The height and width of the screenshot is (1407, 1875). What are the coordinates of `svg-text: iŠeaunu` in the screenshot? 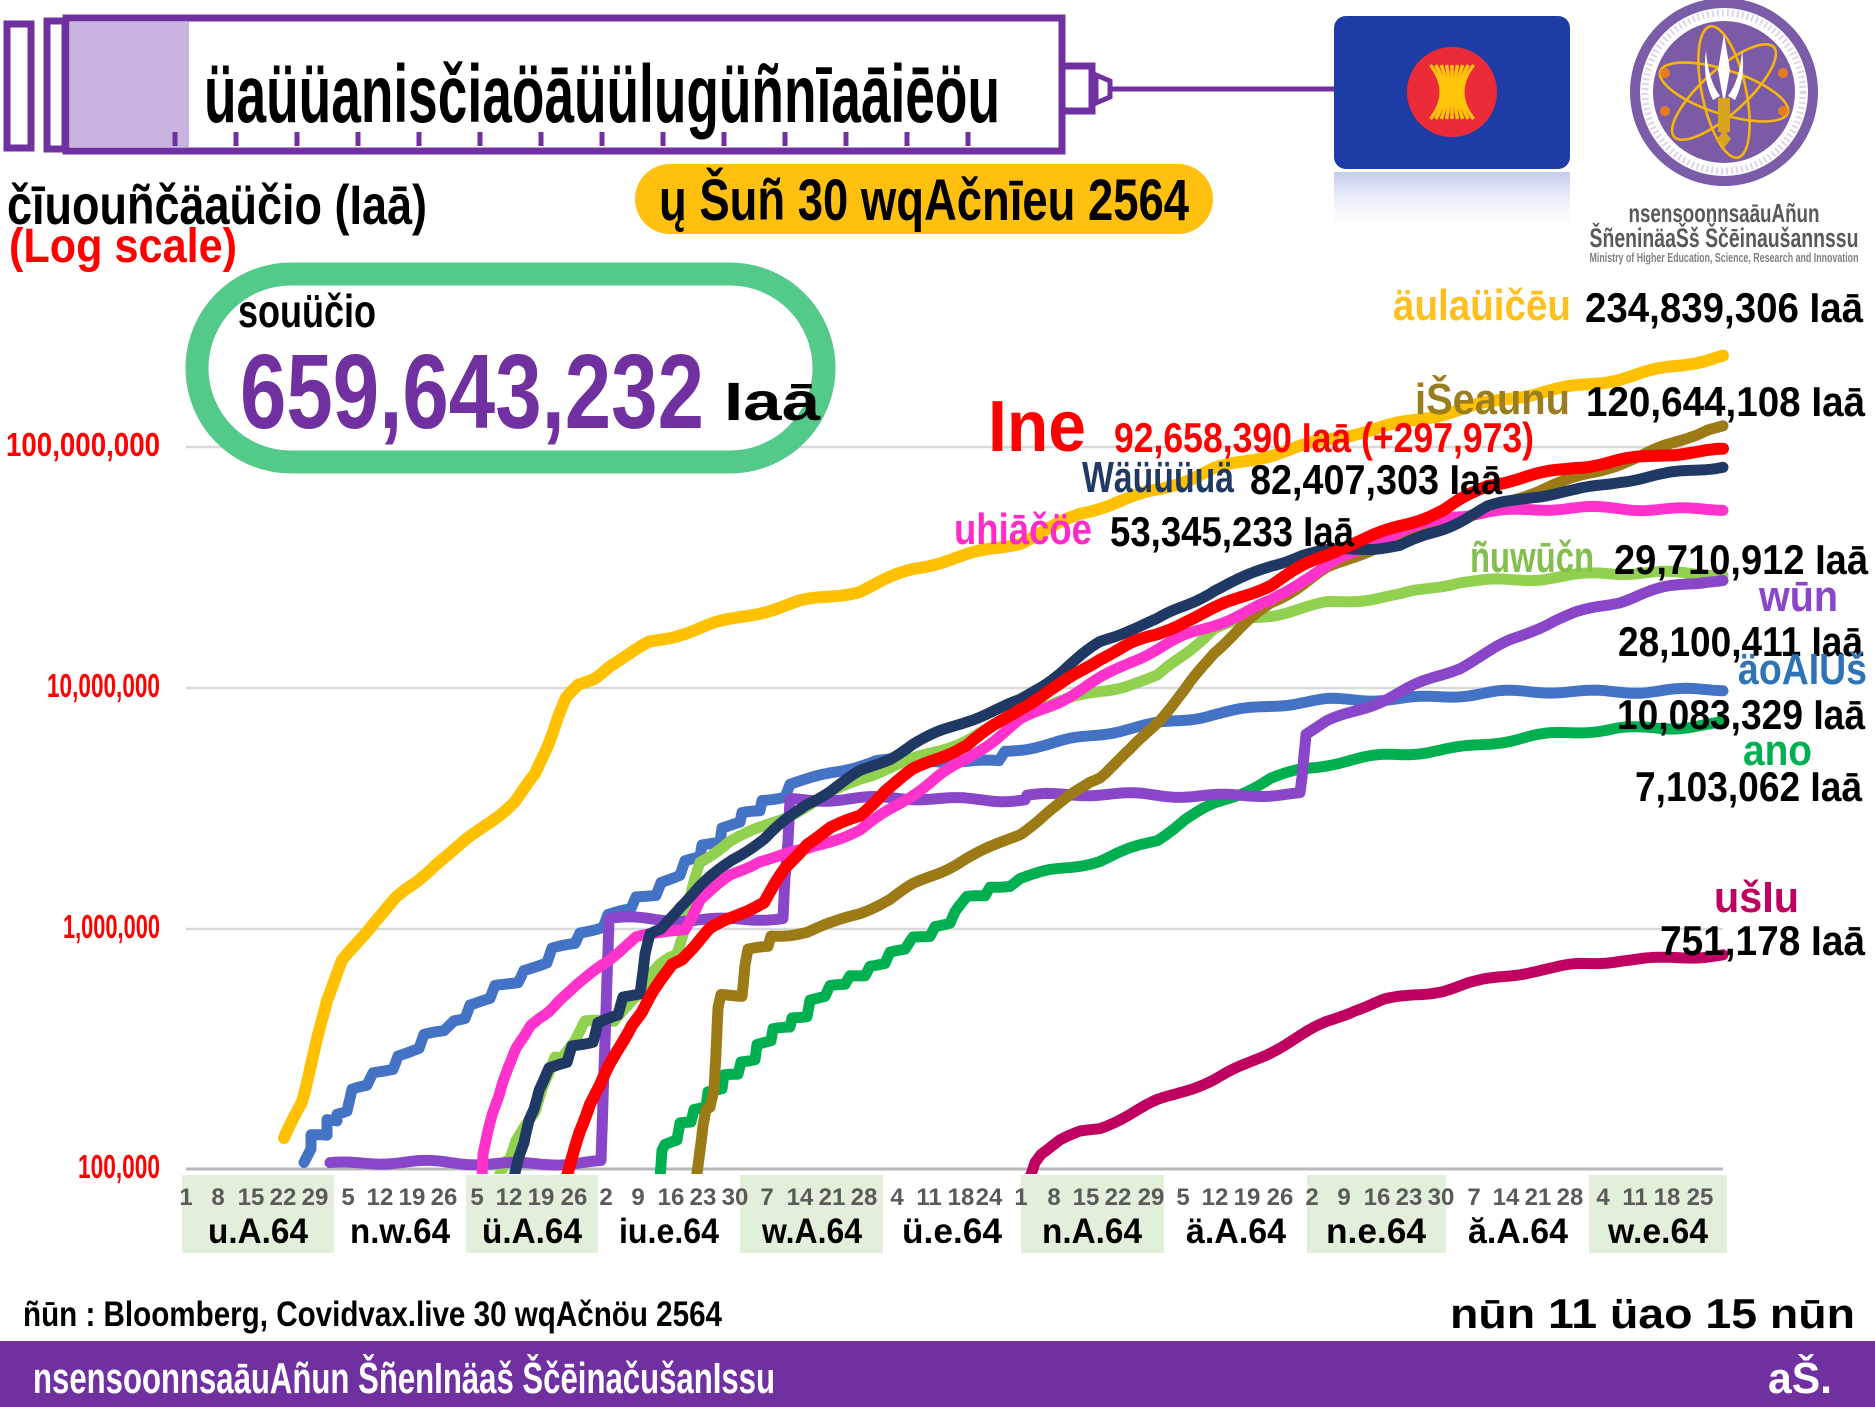 It's located at (1492, 398).